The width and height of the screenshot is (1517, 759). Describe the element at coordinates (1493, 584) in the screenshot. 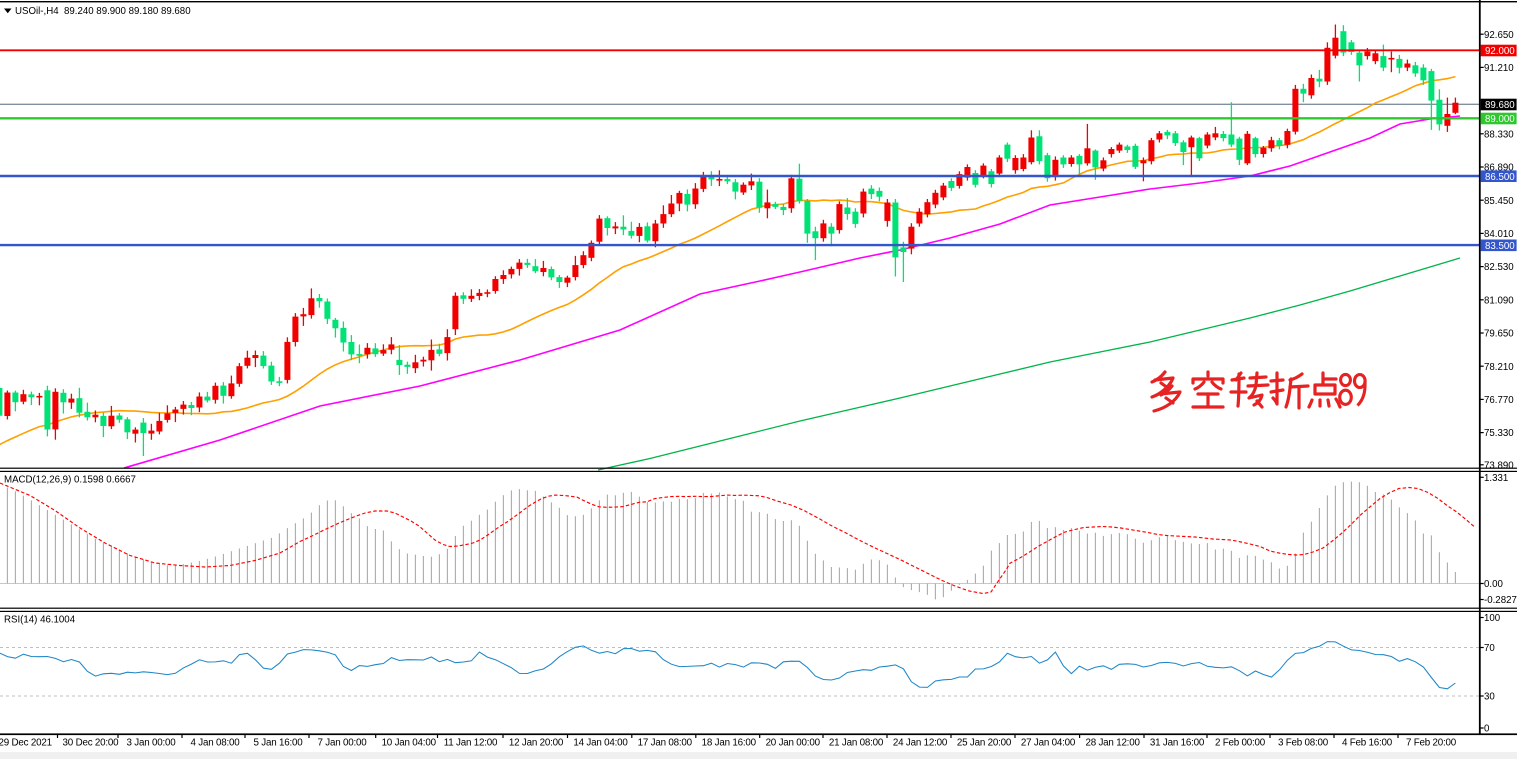

I see `svg-text: 0.00` at that location.